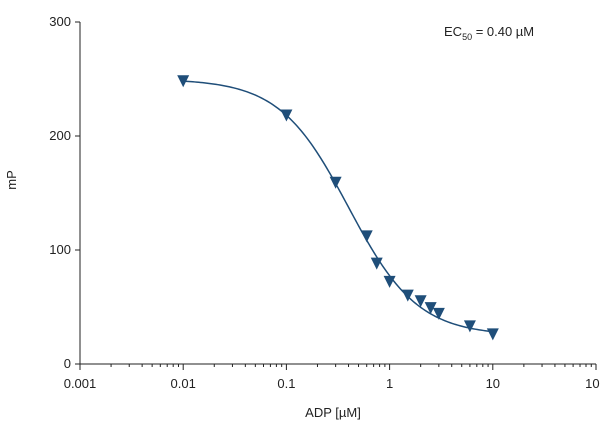  What do you see at coordinates (80, 383) in the screenshot?
I see `x-tick-label: 0.001` at bounding box center [80, 383].